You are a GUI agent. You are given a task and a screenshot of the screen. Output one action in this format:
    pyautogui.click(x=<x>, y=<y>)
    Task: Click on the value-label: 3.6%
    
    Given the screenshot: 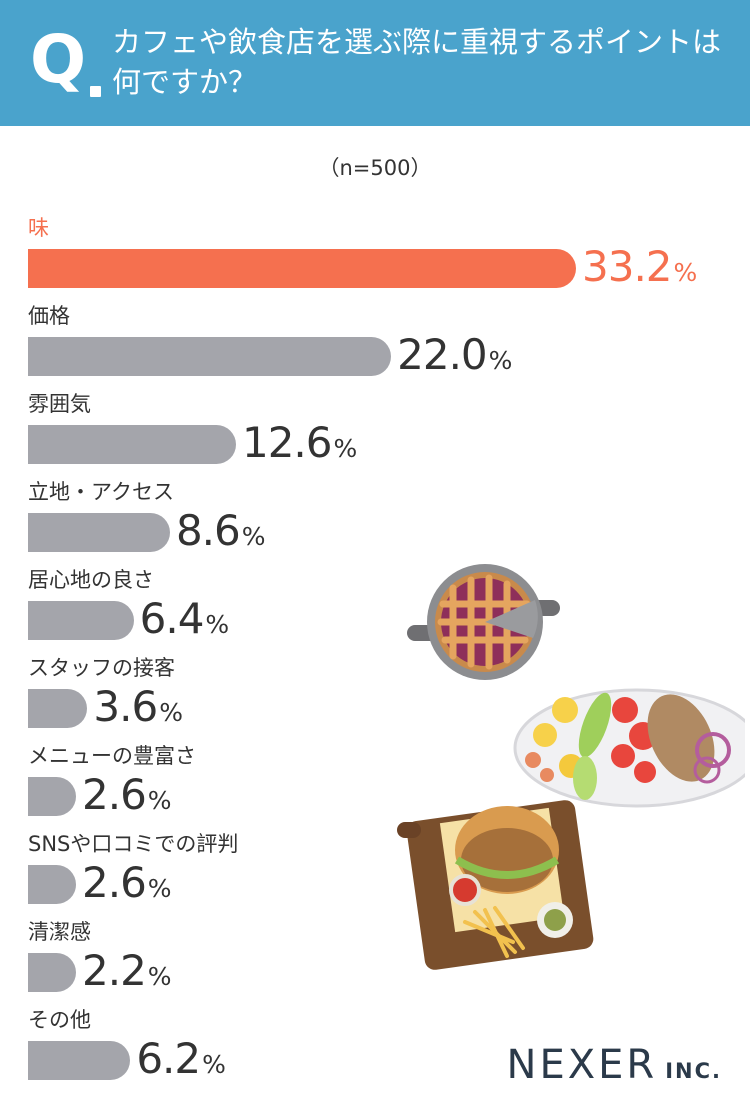 What is the action you would take?
    pyautogui.click(x=138, y=711)
    